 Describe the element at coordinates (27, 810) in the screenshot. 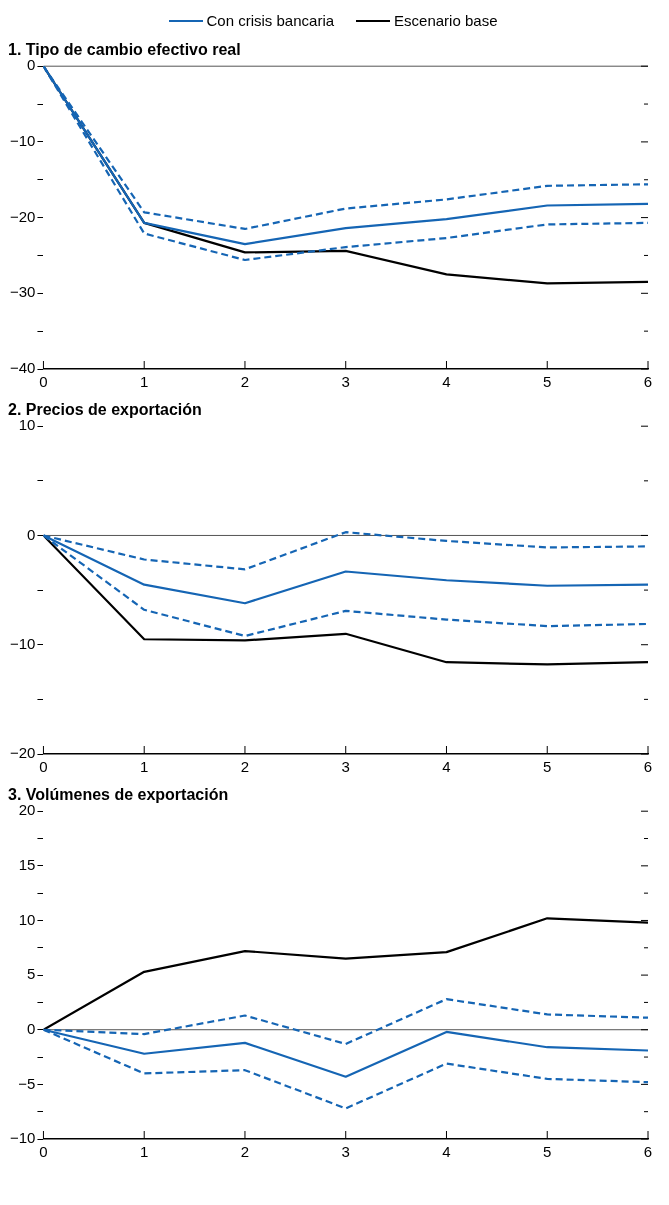

I see `y-tick-label: 20` at that location.